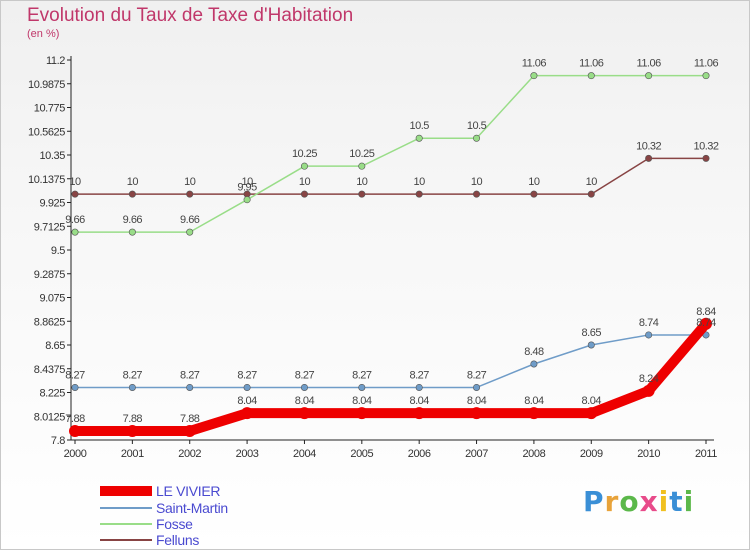 The image size is (750, 550). What do you see at coordinates (612, 501) in the screenshot?
I see `logo-letter: r` at bounding box center [612, 501].